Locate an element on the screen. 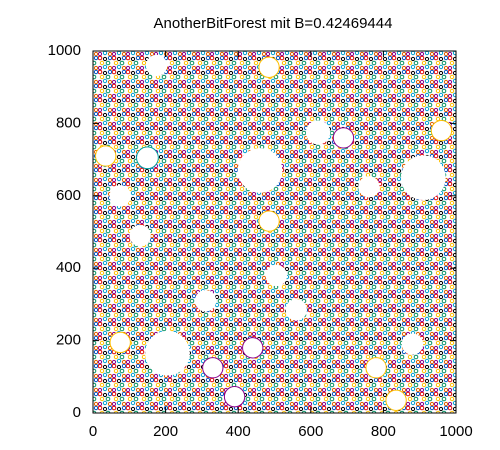 This screenshot has height=450, width=500. y-tick-label: 800 is located at coordinates (68, 122).